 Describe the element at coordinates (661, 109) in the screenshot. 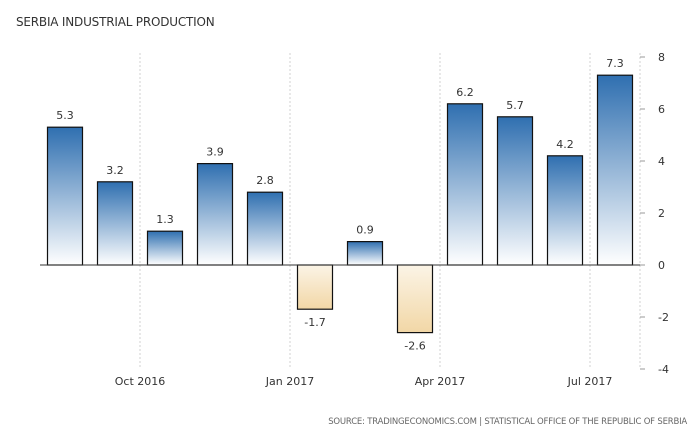

I see `y-tick-label-1: 6` at that location.